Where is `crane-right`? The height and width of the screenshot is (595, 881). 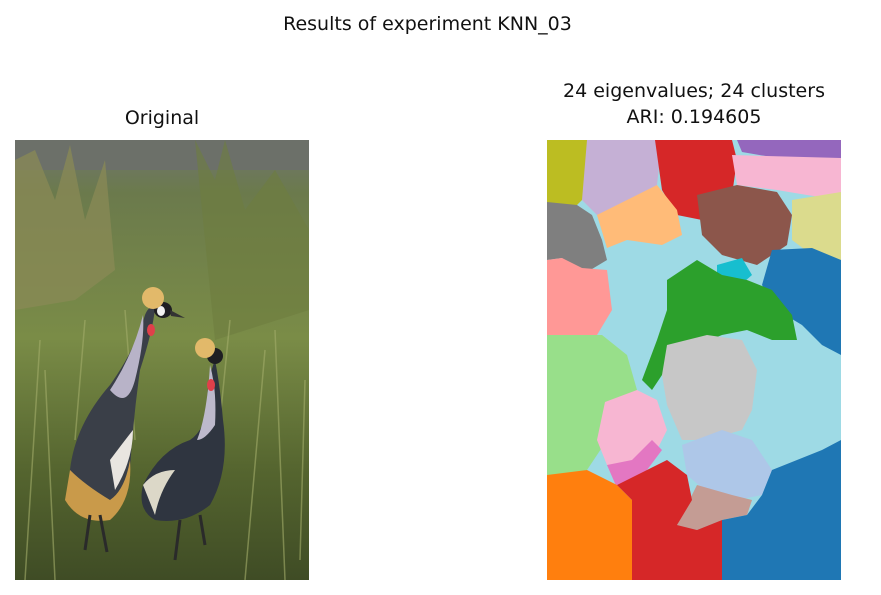
crane-right is located at coordinates (183, 449).